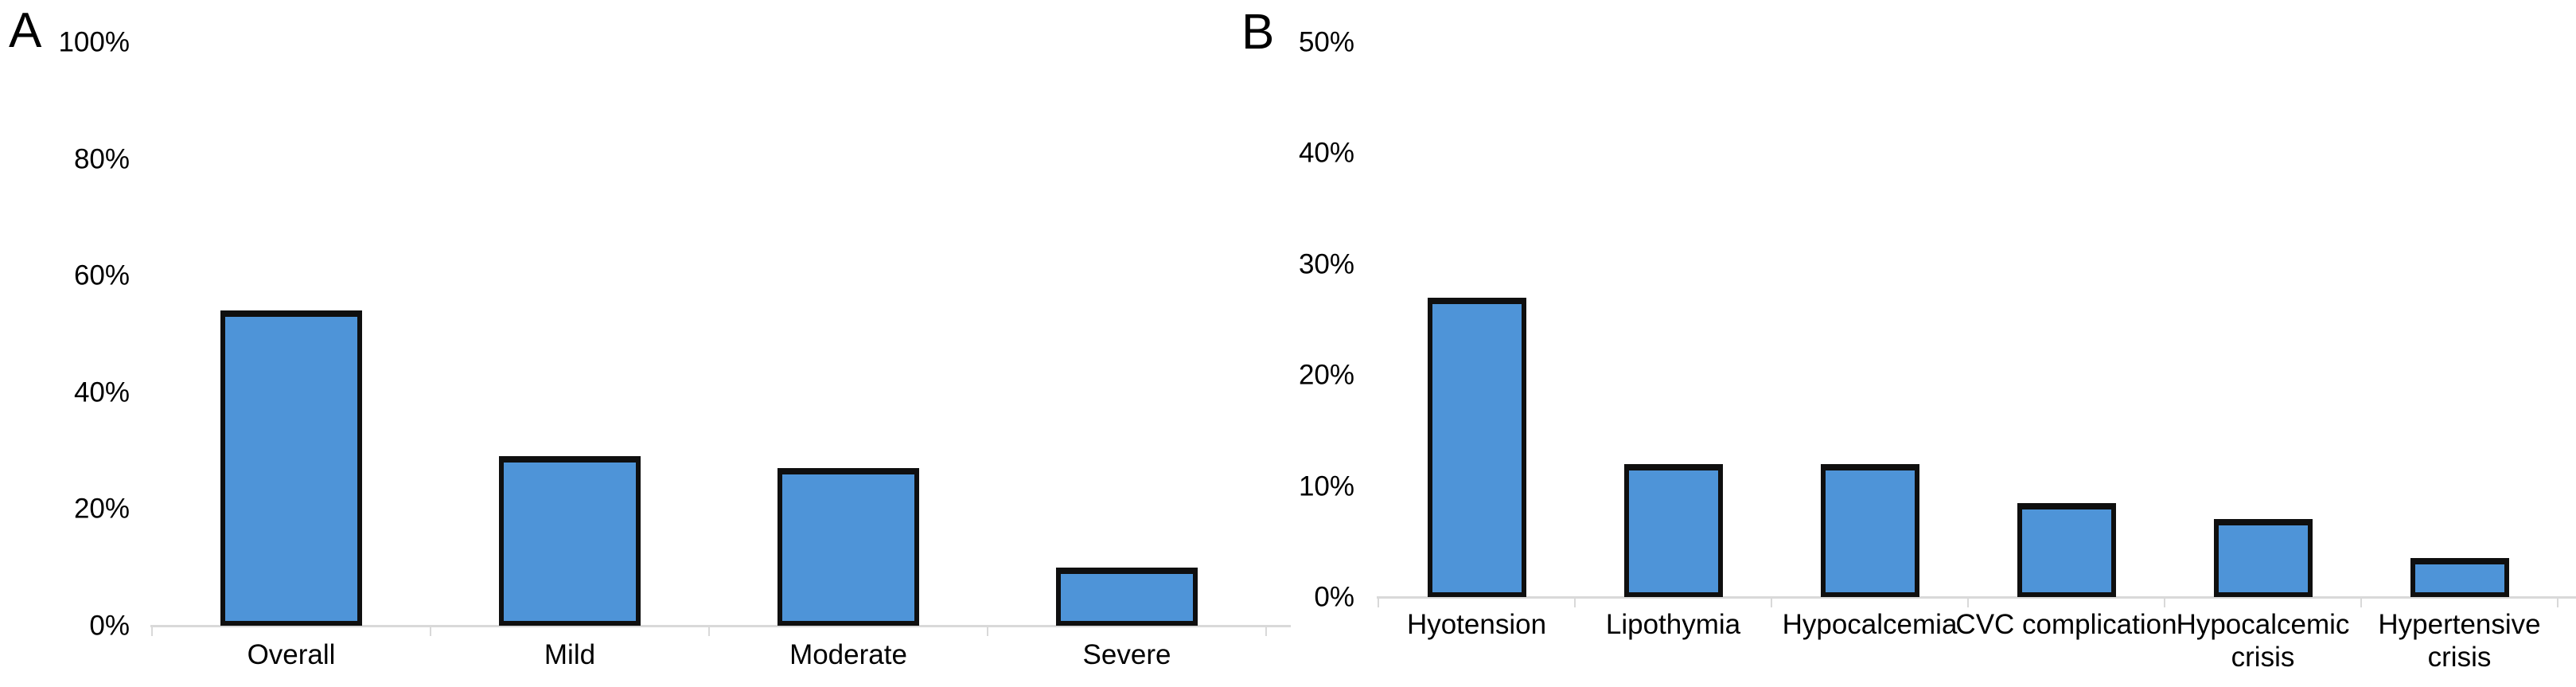  Describe the element at coordinates (2263, 558) in the screenshot. I see `bar-hypocalcemic-crisis` at that location.